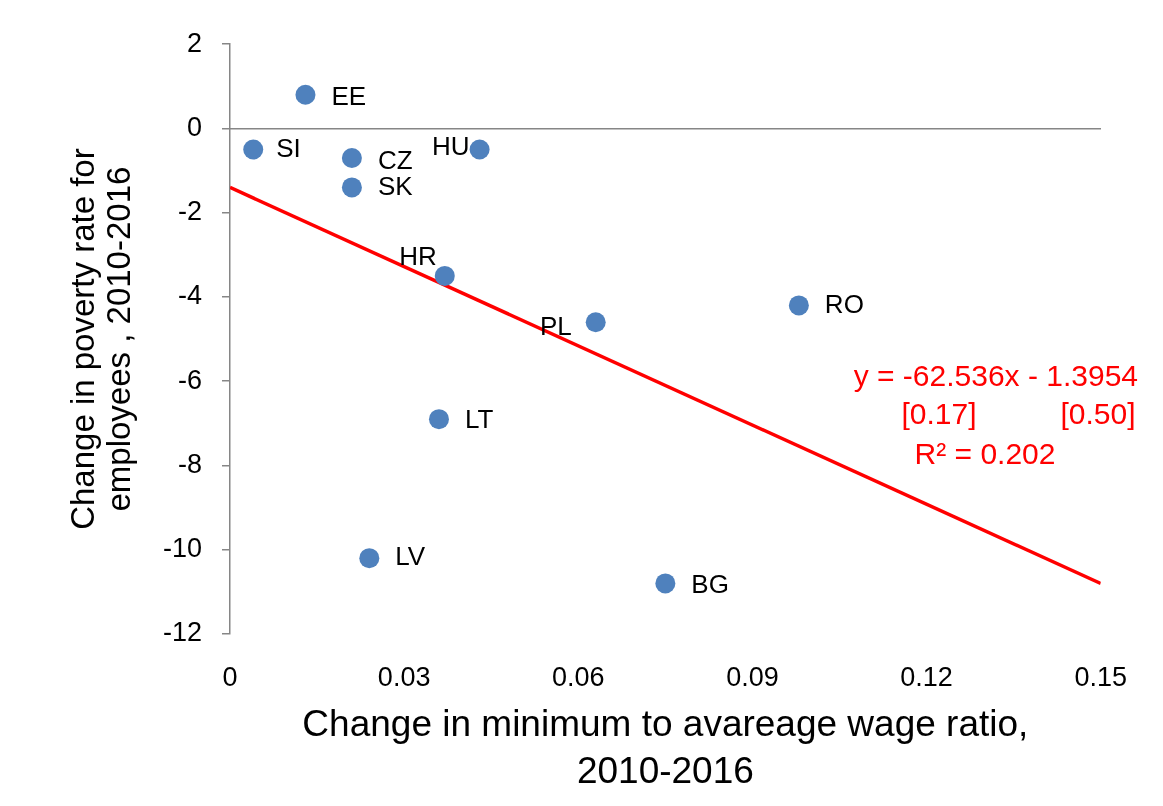 The width and height of the screenshot is (1163, 806). What do you see at coordinates (665, 746) in the screenshot?
I see `x-axis-title: Change in minimum to avareage wage ratio, 2010-2016` at bounding box center [665, 746].